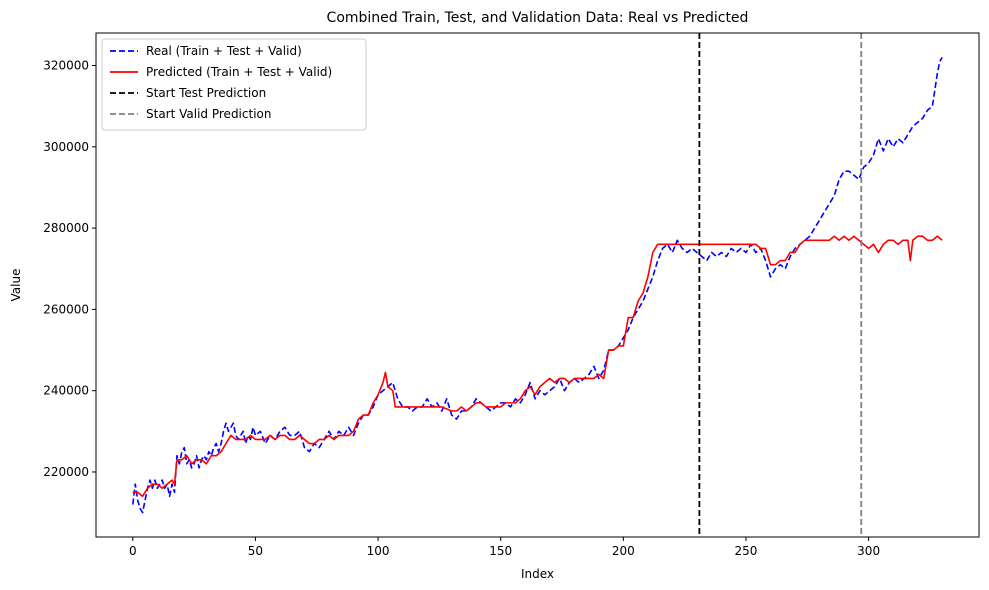 The image size is (989, 590). Describe the element at coordinates (66, 391) in the screenshot. I see `y-tick-label: 240000` at that location.